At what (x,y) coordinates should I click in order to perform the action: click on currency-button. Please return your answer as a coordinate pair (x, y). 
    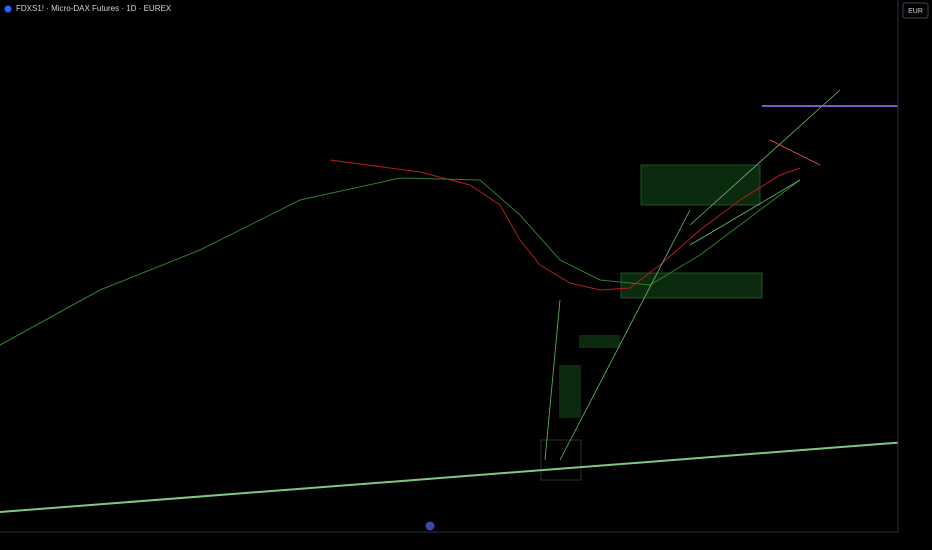
    Looking at the image, I should click on (915, 10).